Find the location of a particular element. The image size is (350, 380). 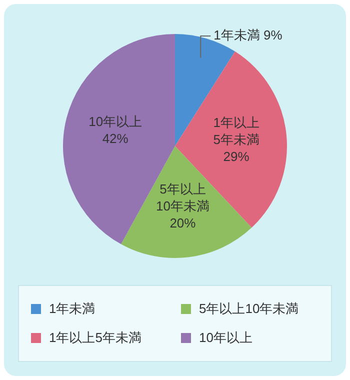

legend-label: 10年以上 is located at coordinates (225, 338).